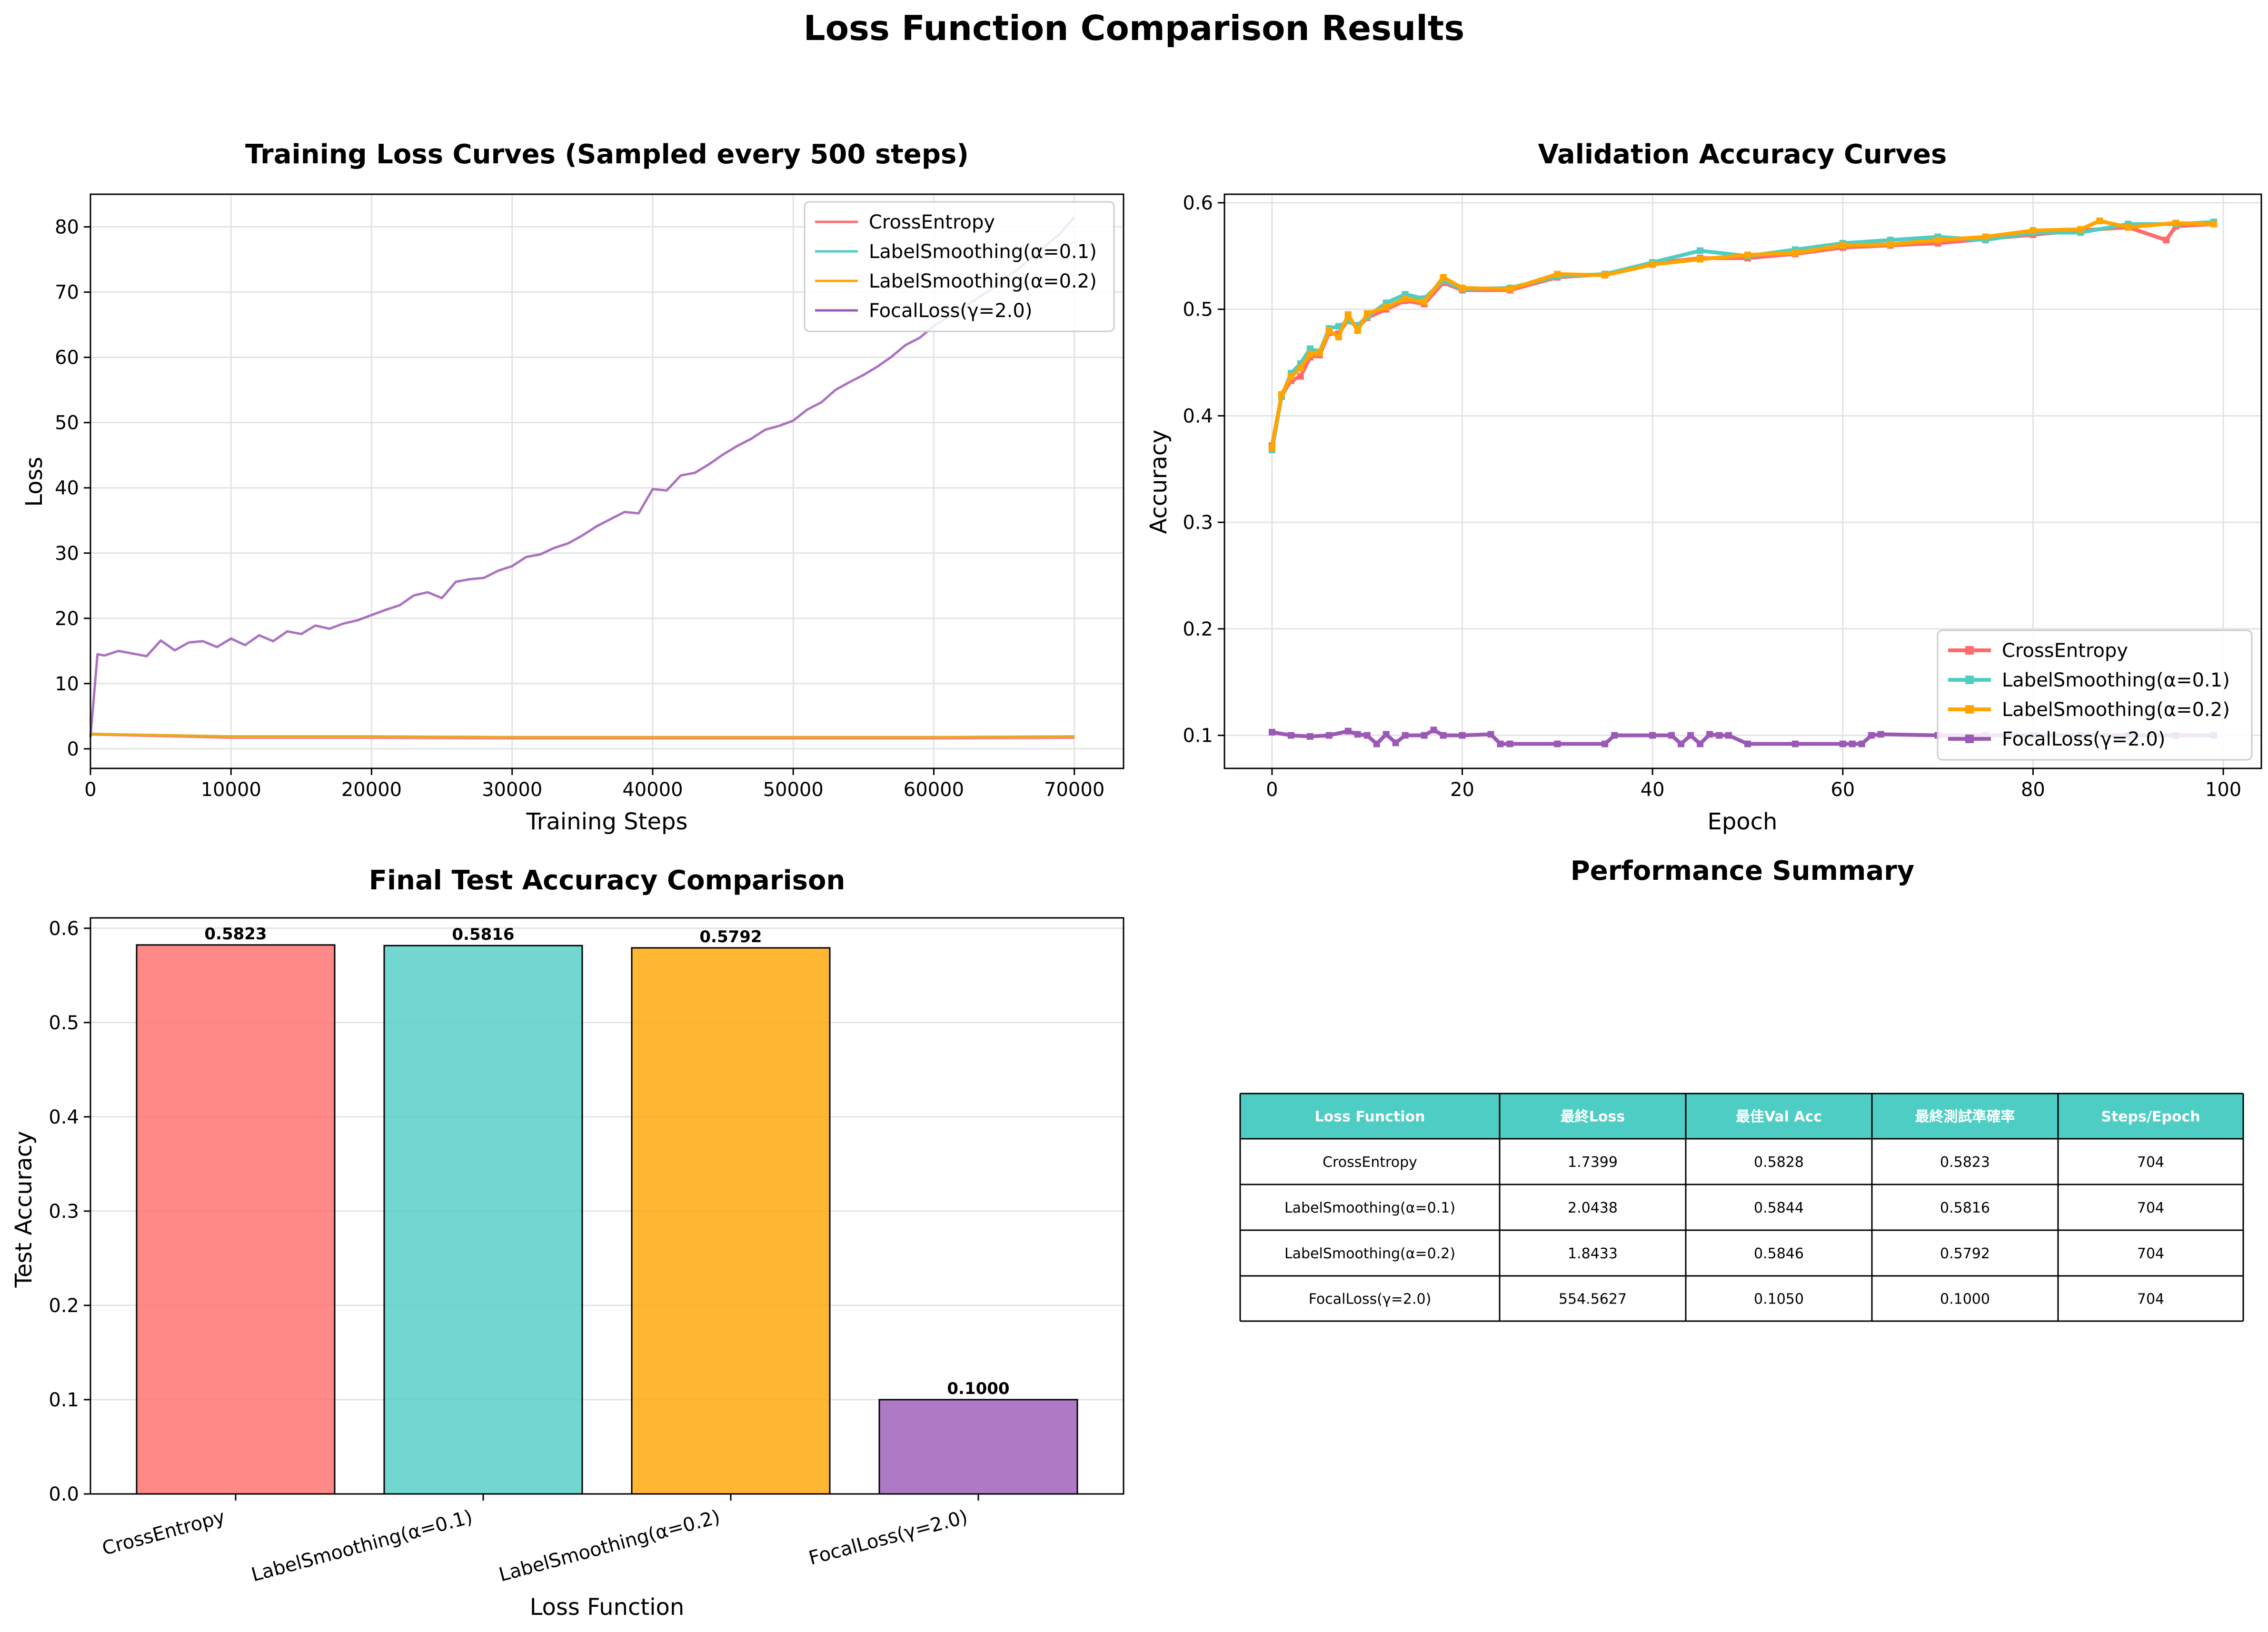 This screenshot has height=1632, width=2268. What do you see at coordinates (23, 1209) in the screenshot?
I see `test-accuracy-ylabel: Test Accuracy` at bounding box center [23, 1209].